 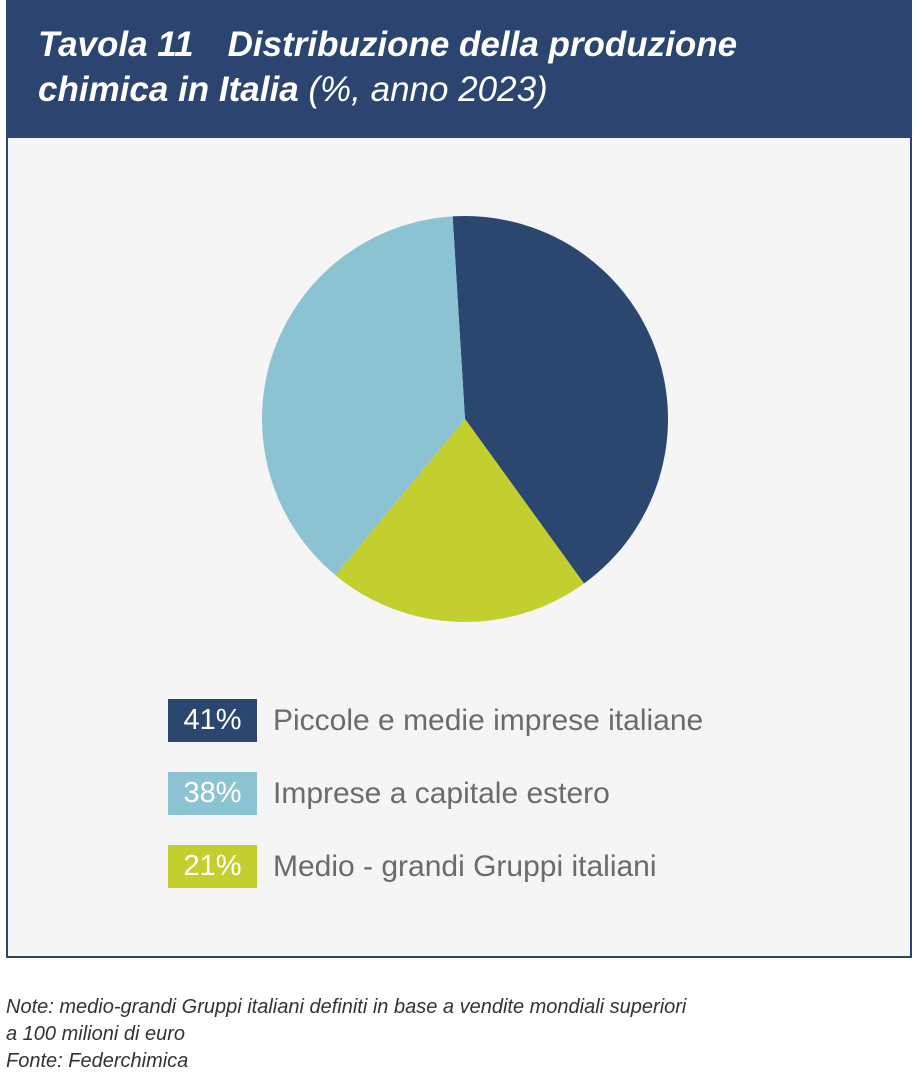 What do you see at coordinates (116, 44) in the screenshot?
I see `table-label: Tavola 11` at bounding box center [116, 44].